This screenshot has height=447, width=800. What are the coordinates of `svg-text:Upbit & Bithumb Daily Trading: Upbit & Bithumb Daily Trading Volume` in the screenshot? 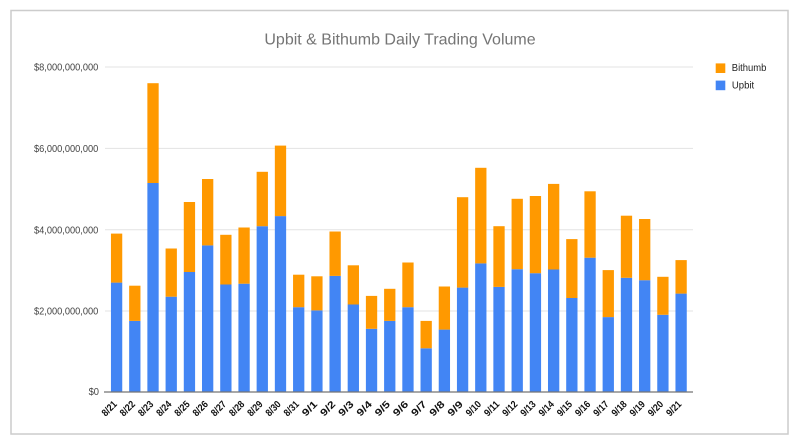 It's located at (399, 40).